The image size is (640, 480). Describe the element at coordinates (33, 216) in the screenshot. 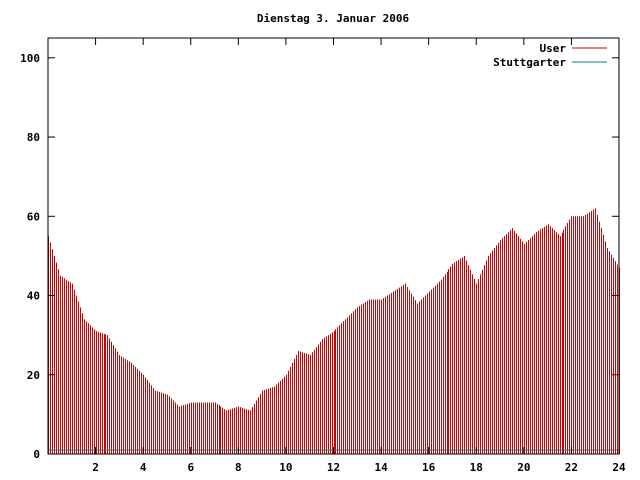

I see `y-tick-label: 60` at that location.